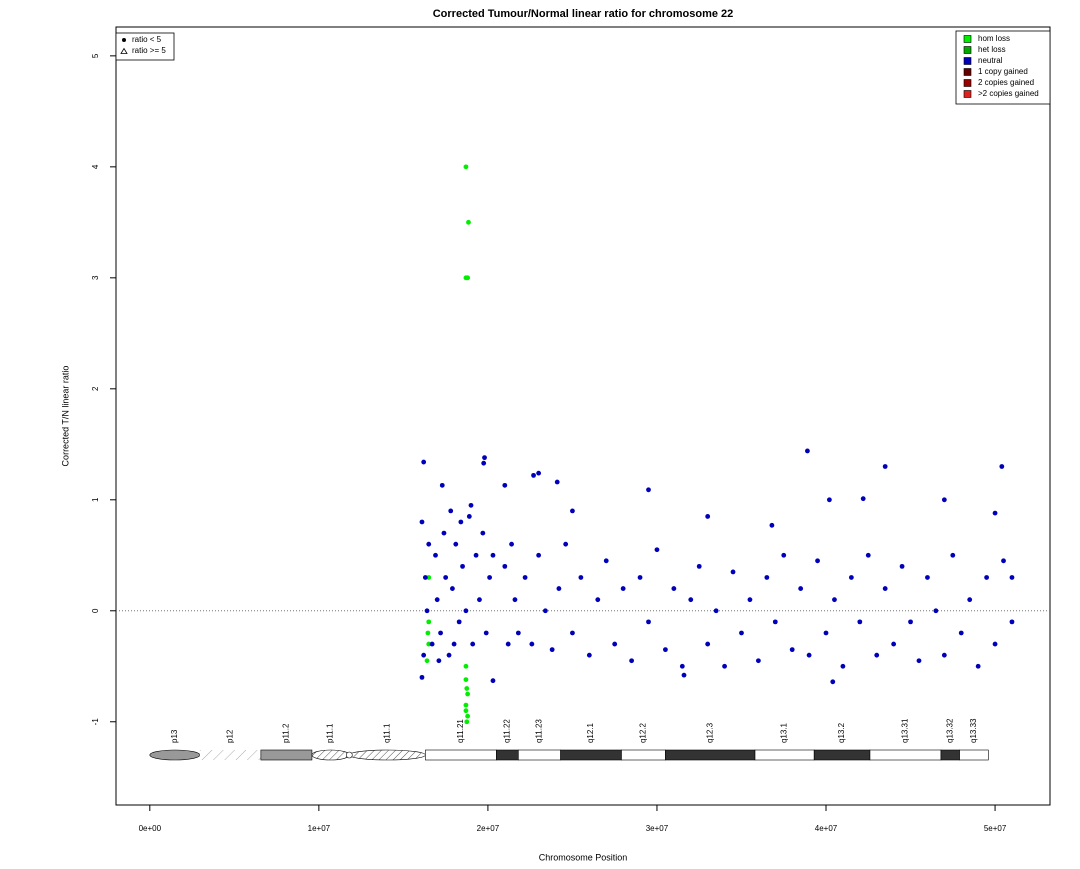 This screenshot has width=1080, height=869. I want to click on ideogram-label: q11.23, so click(539, 731).